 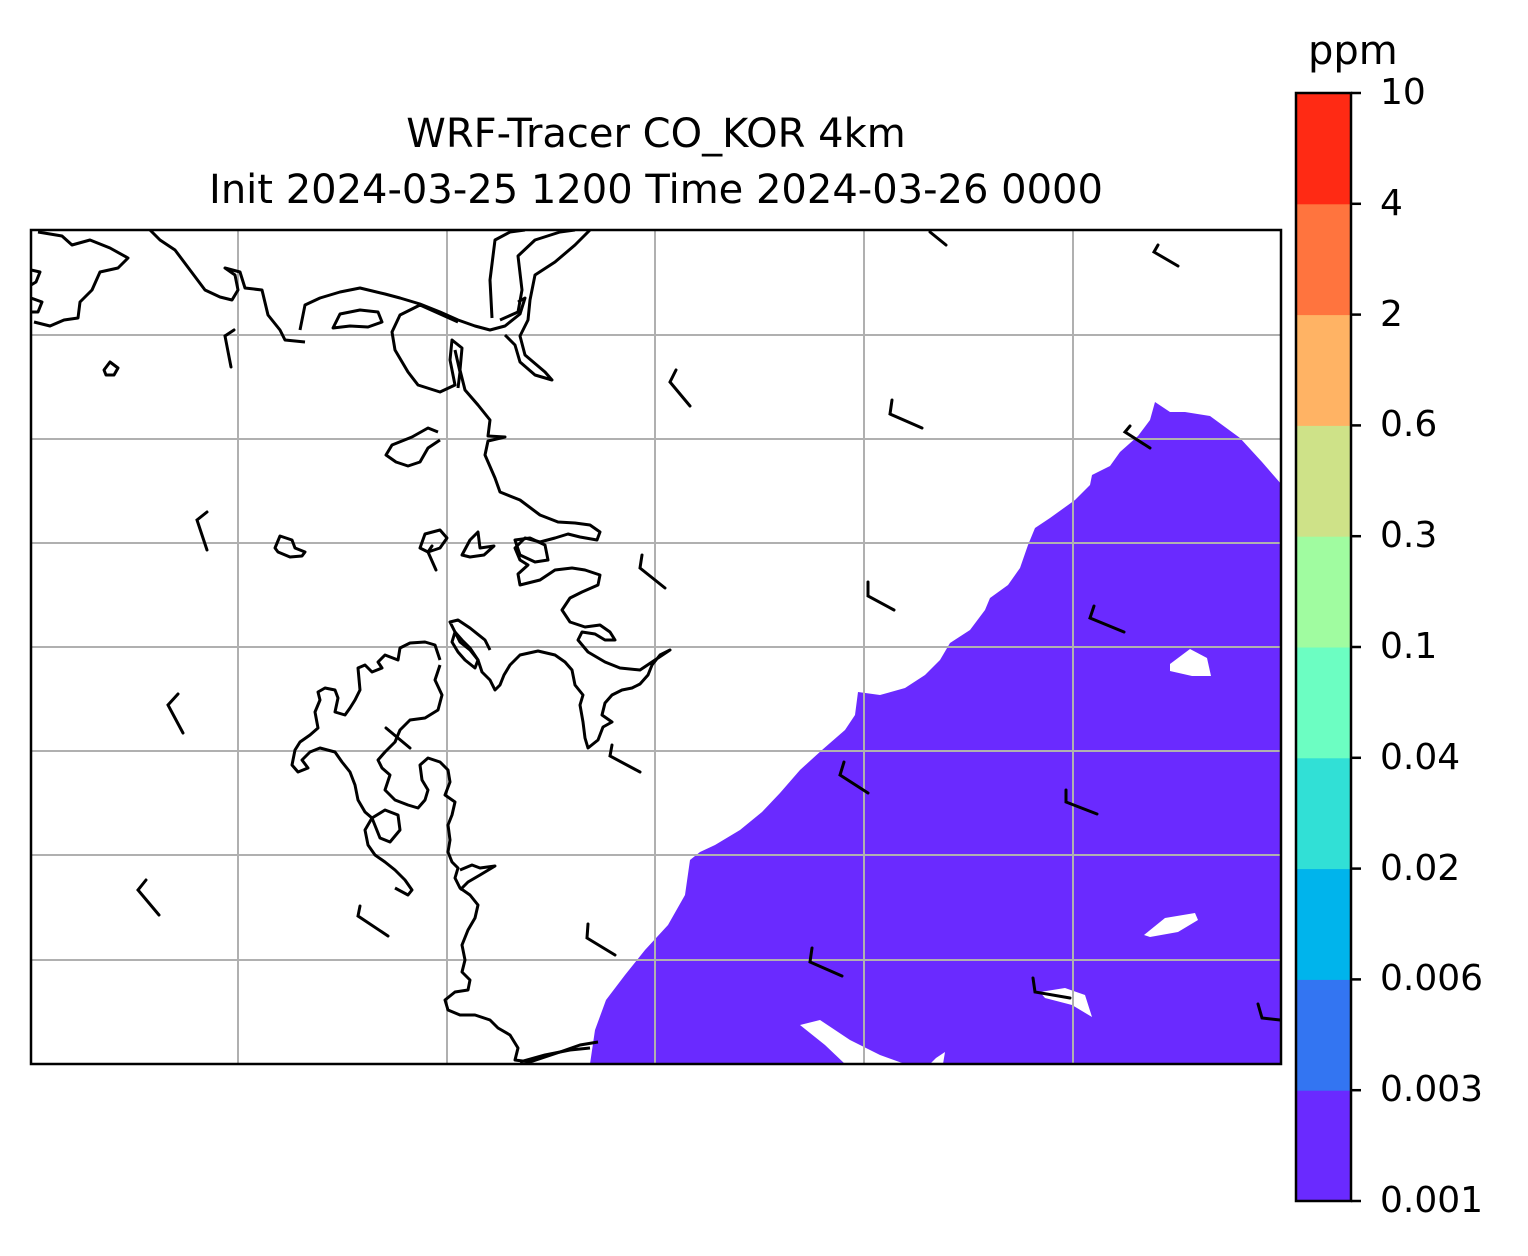 What do you see at coordinates (1409, 425) in the screenshot?
I see `colorbar-tick-label: 0.6` at bounding box center [1409, 425].